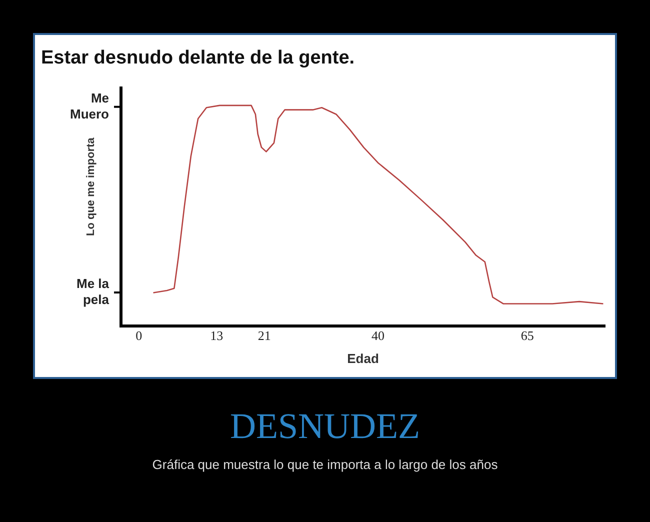 The width and height of the screenshot is (650, 522). Describe the element at coordinates (325, 426) in the screenshot. I see `text: DESNUDEZ` at that location.